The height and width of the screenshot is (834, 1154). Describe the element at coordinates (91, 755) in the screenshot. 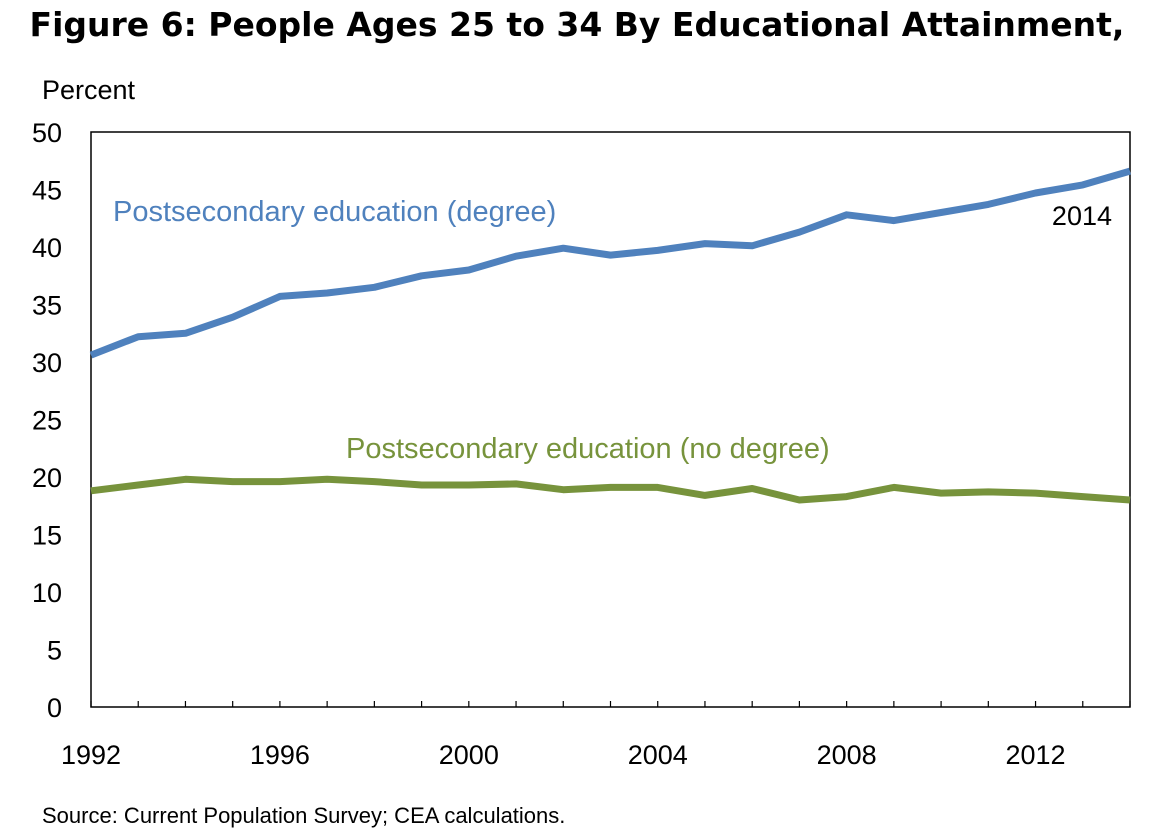

I see `x-tick-label: 1992` at that location.